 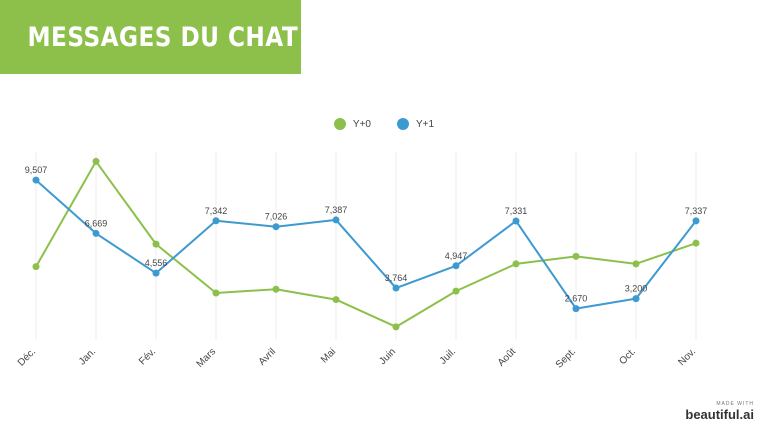 What do you see at coordinates (636, 289) in the screenshot?
I see `series-1-data-label-10: 3,200` at bounding box center [636, 289].